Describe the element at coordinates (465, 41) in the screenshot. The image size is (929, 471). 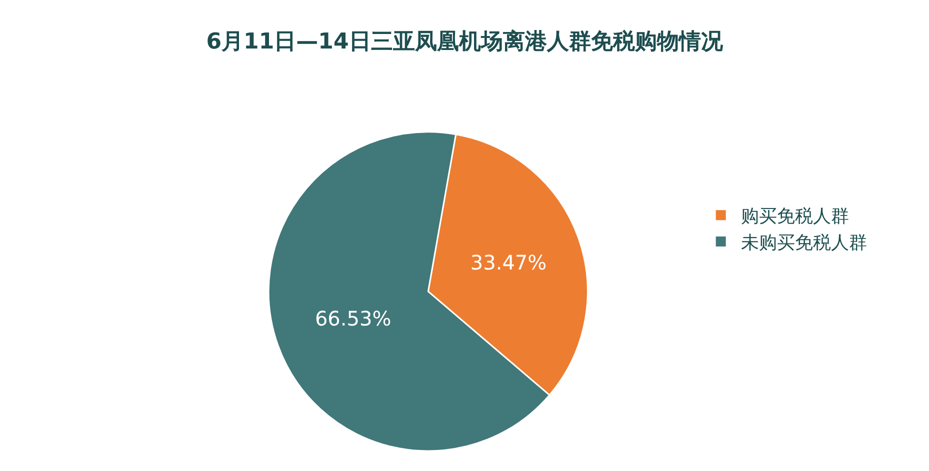
I see `chart-title: 6月11日—14日三亚凤凰机场离港人群免税购物情况` at that location.